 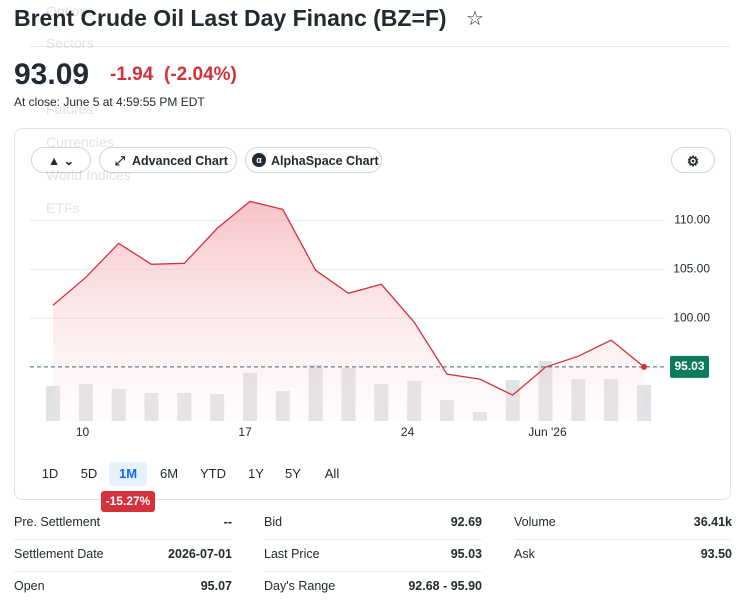 What do you see at coordinates (52, 74) in the screenshot?
I see `price: 93.09` at bounding box center [52, 74].